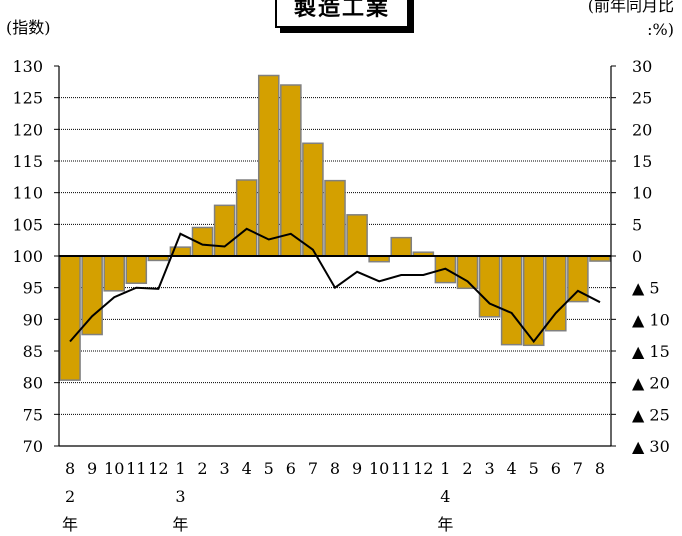  What do you see at coordinates (27, 129) in the screenshot?
I see `left-tick-label: 120` at bounding box center [27, 129].